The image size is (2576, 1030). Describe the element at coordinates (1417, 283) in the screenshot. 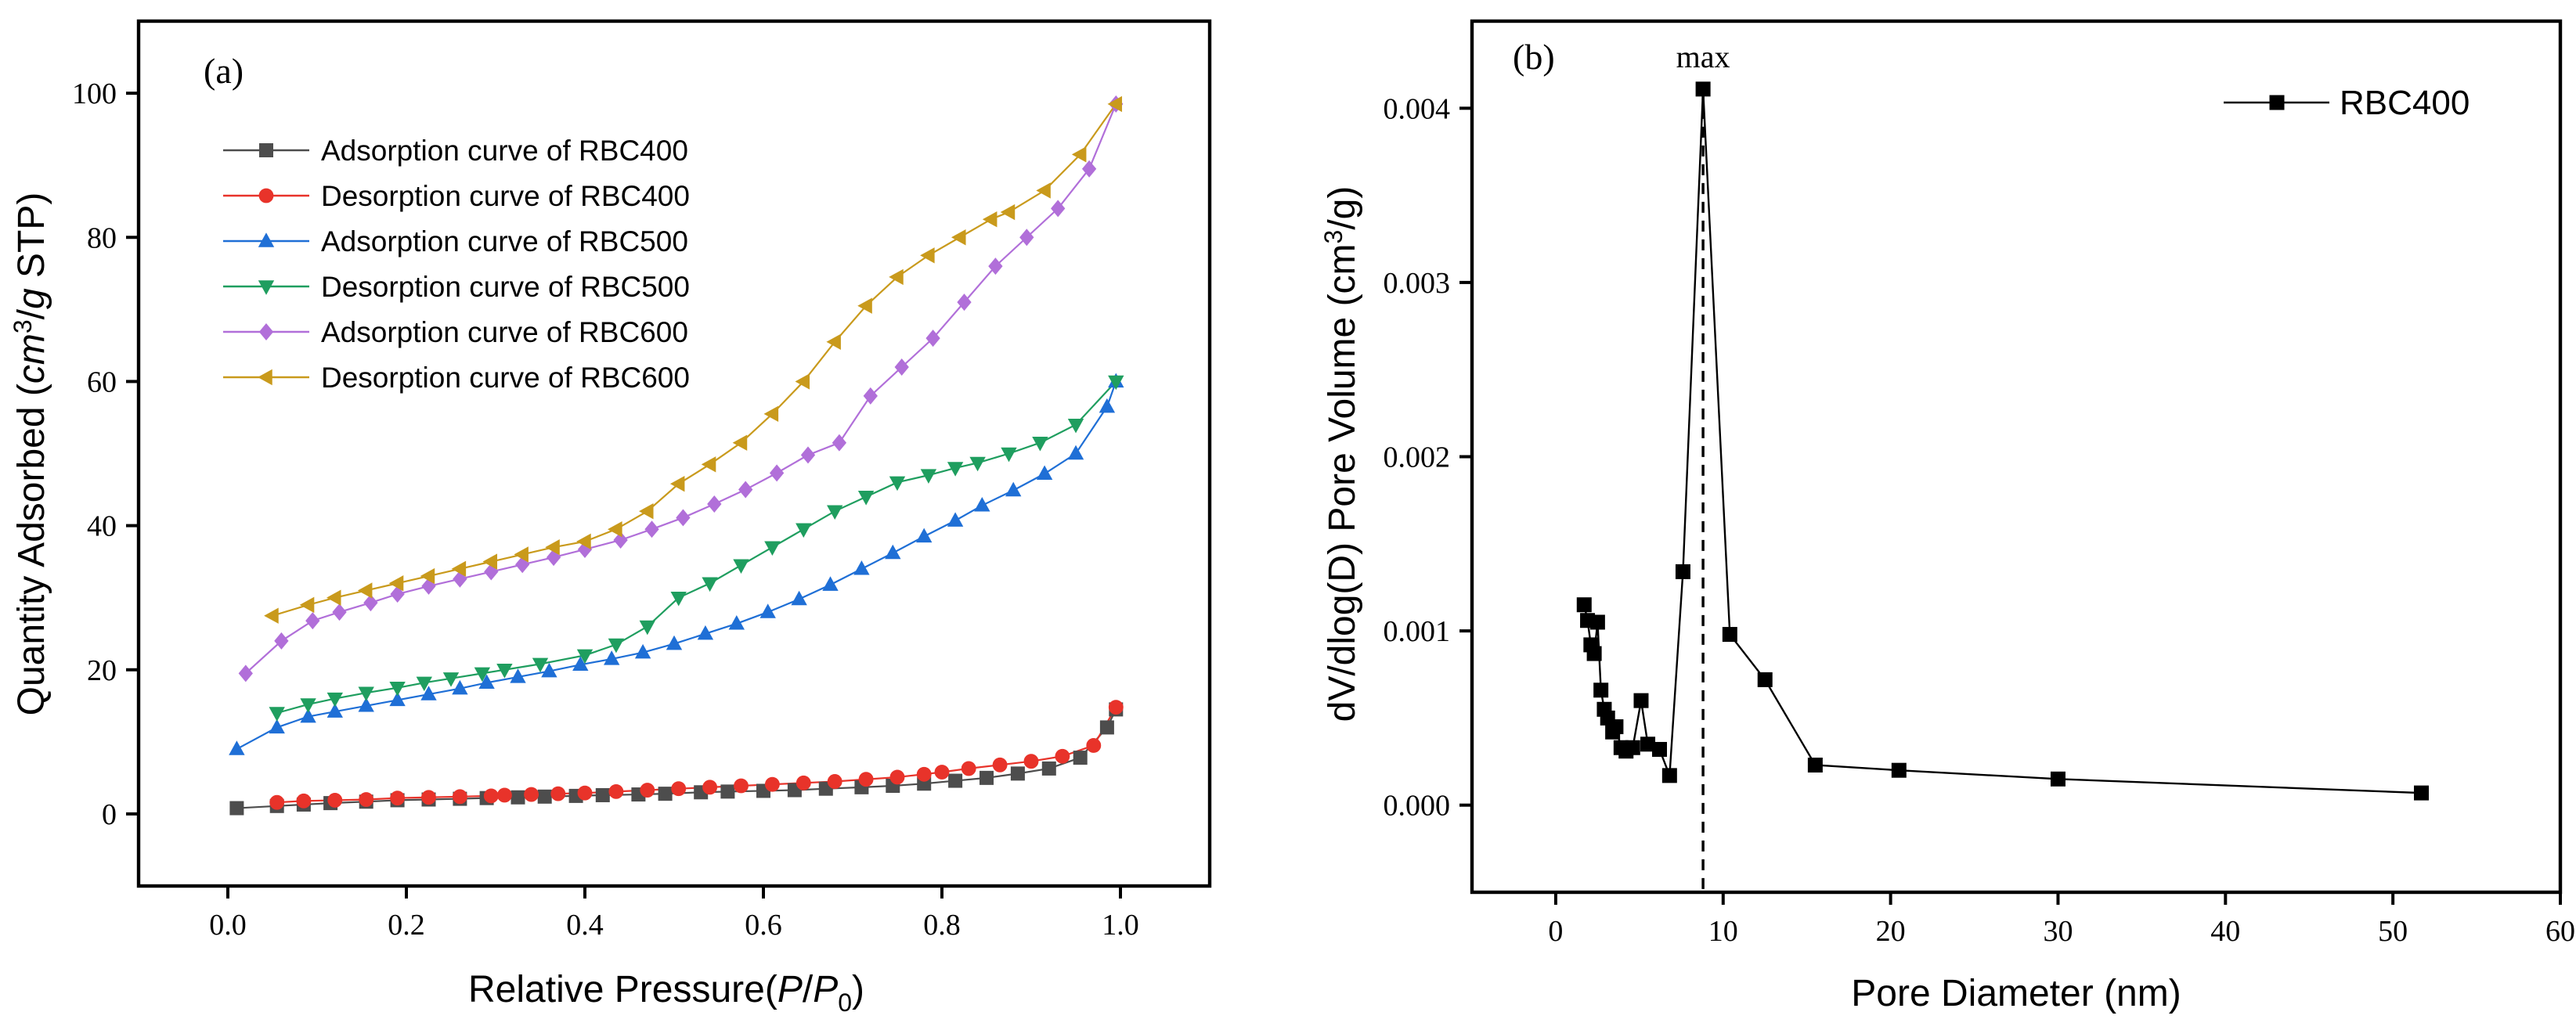

I see `y-tick-label: 0.003` at that location.